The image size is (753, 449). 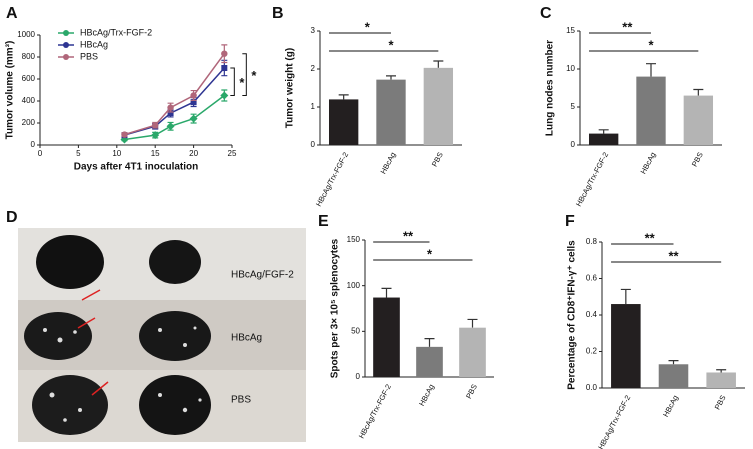 What do you see at coordinates (335, 308) in the screenshot?
I see `y-axis-label: Spots per 3× 10⁵ splenocytes` at bounding box center [335, 308].